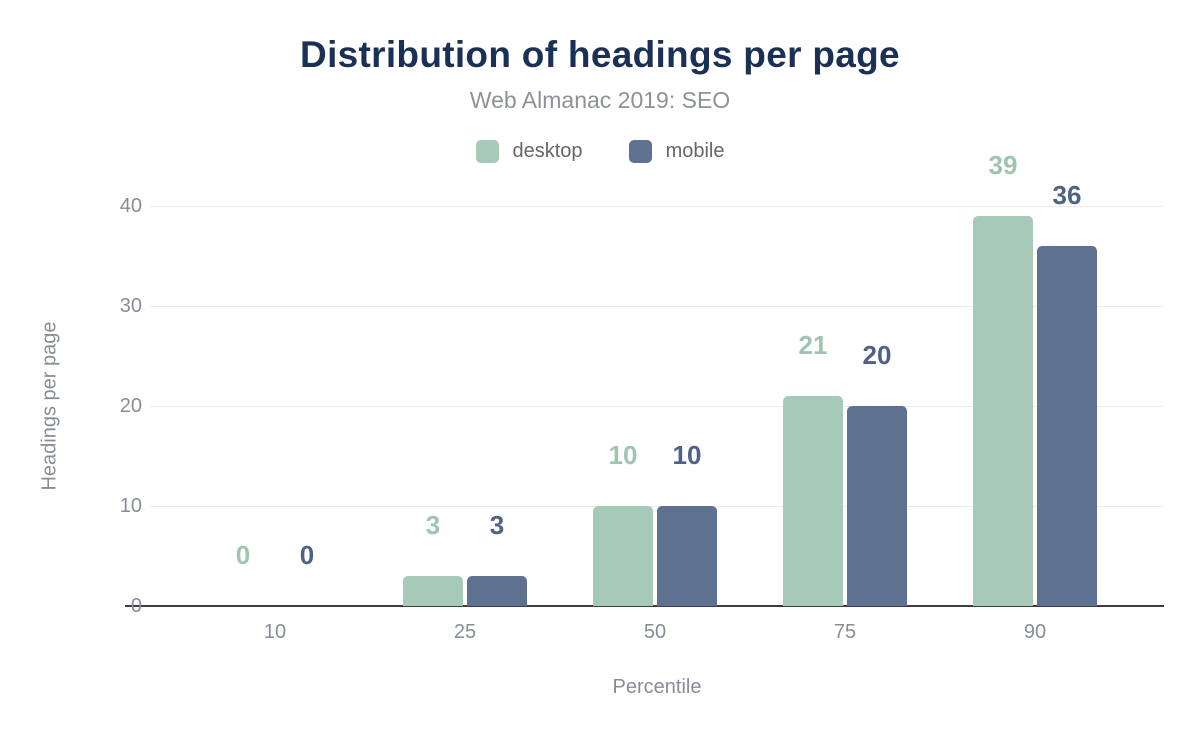  I want to click on legend-label-mobile: mobile, so click(695, 151).